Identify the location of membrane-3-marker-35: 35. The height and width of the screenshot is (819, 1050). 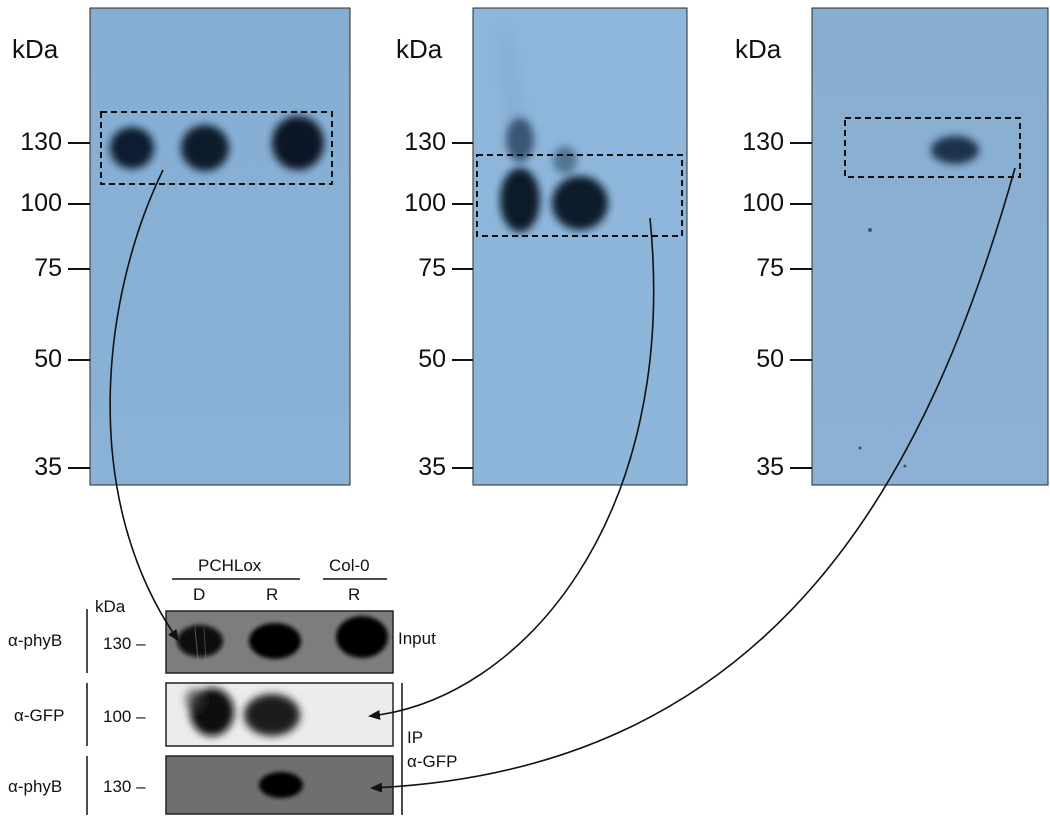
(770, 467).